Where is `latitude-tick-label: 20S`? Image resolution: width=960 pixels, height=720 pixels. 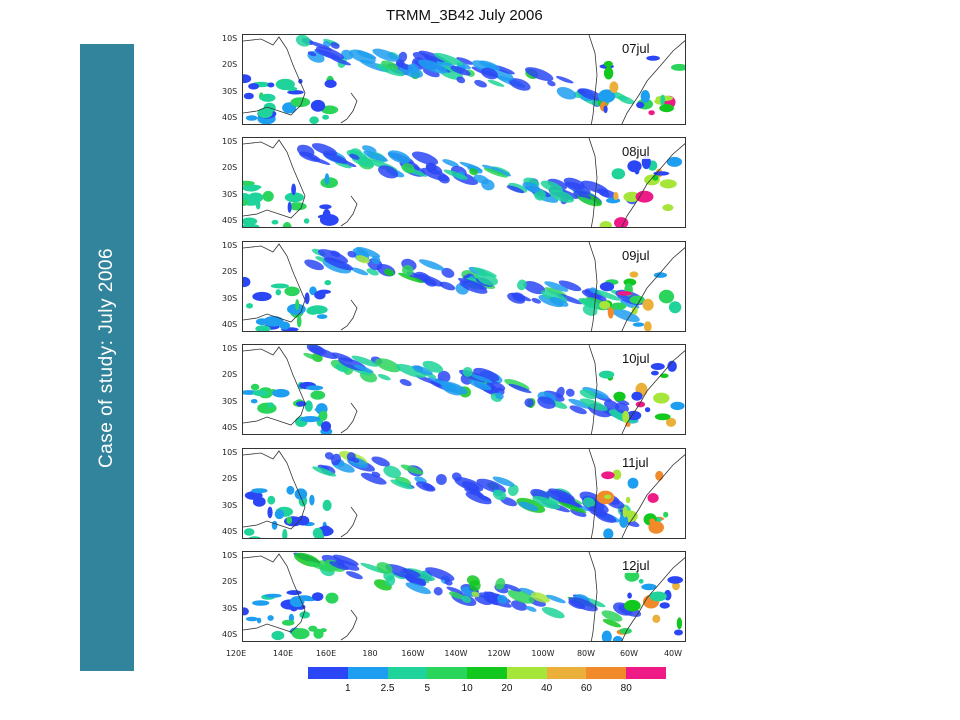
latitude-tick-label: 20S is located at coordinates (230, 64).